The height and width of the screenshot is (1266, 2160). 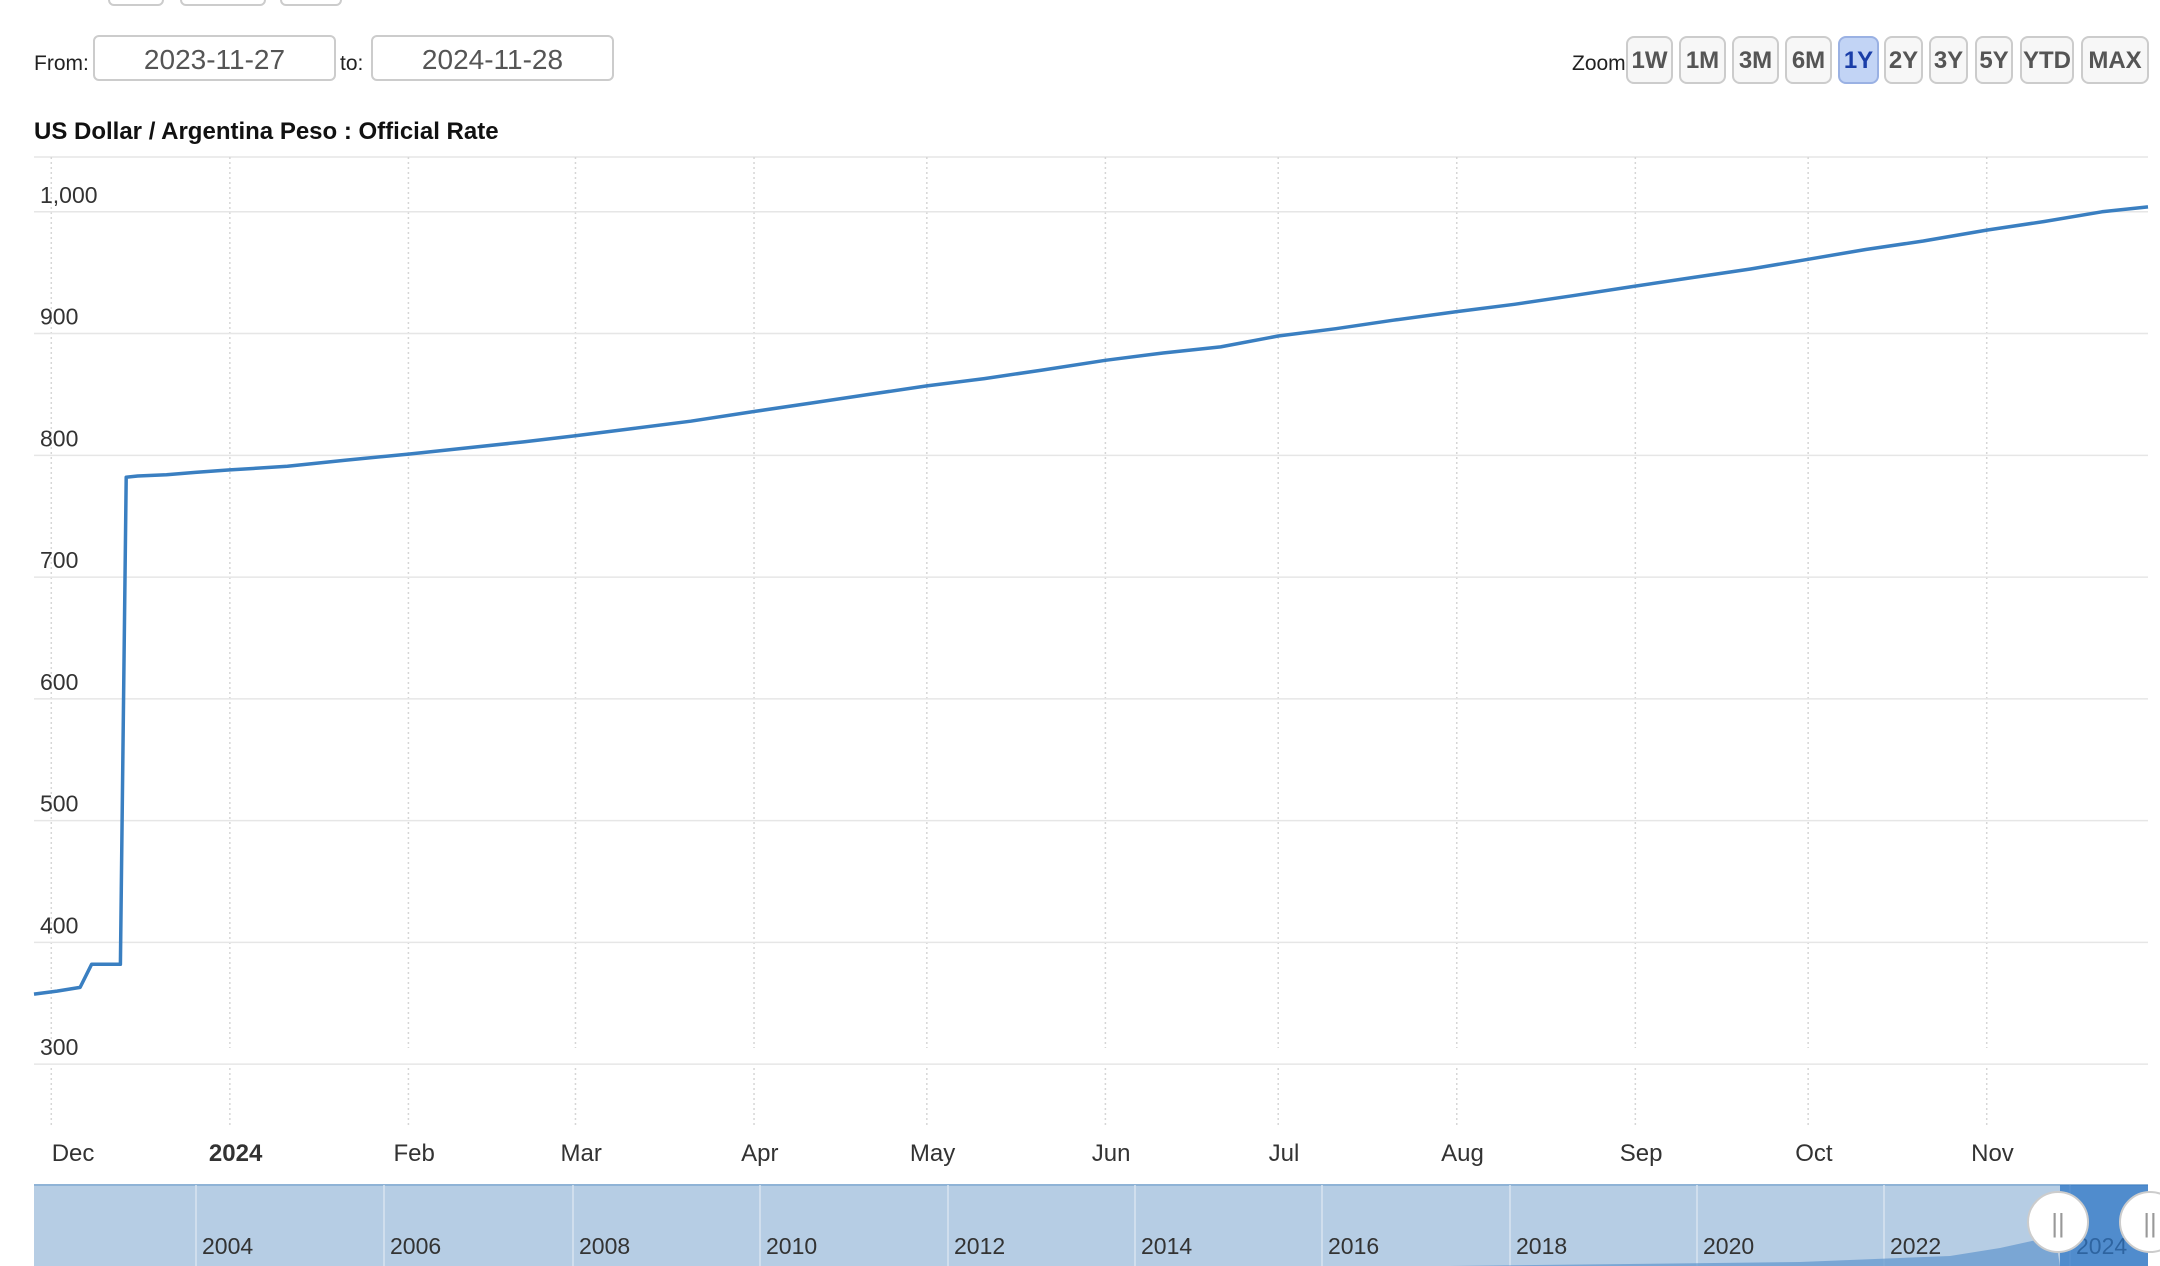 What do you see at coordinates (581, 1153) in the screenshot?
I see `x-tick-label: Mar` at bounding box center [581, 1153].